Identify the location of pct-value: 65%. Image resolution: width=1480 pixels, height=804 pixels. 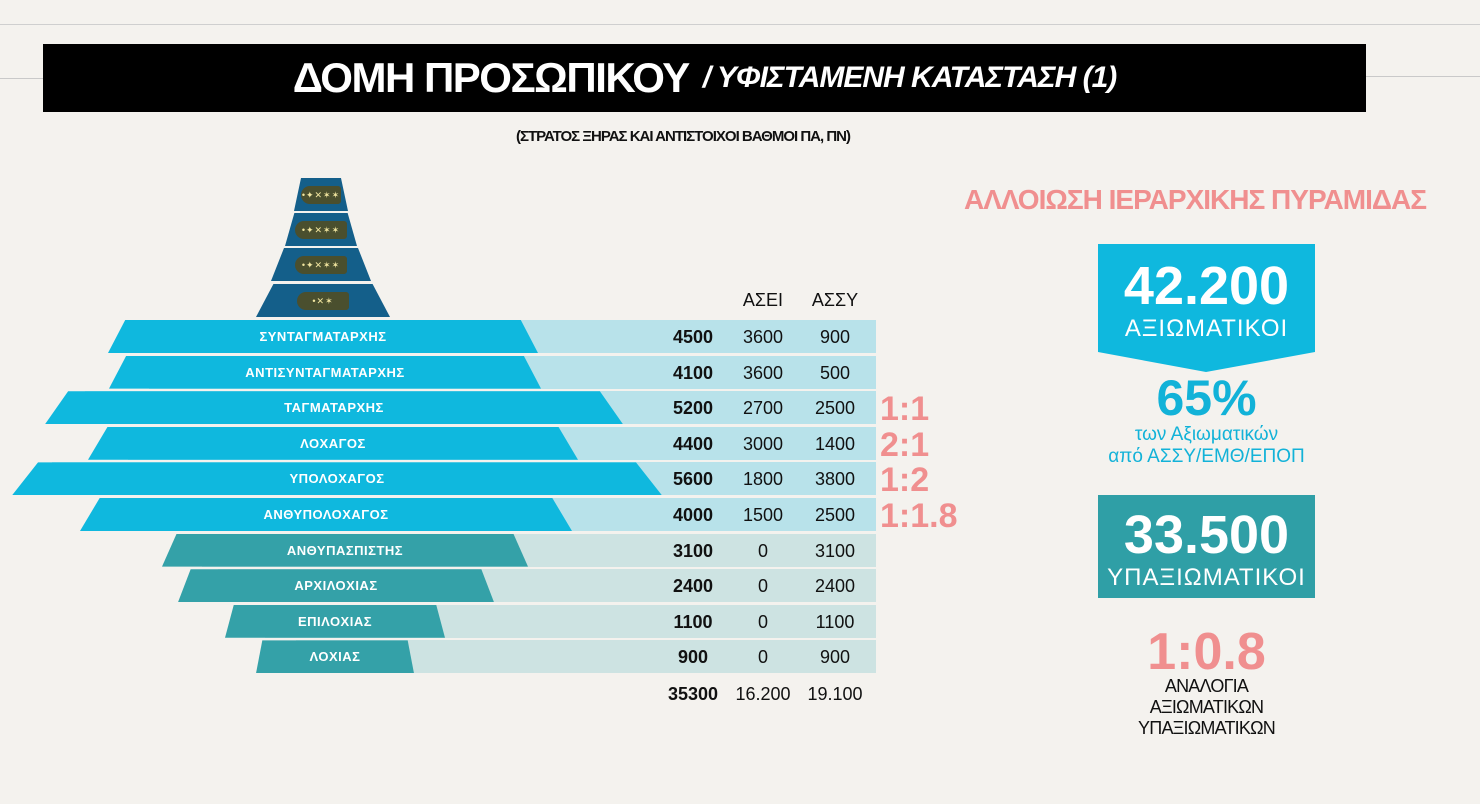
(1206, 398).